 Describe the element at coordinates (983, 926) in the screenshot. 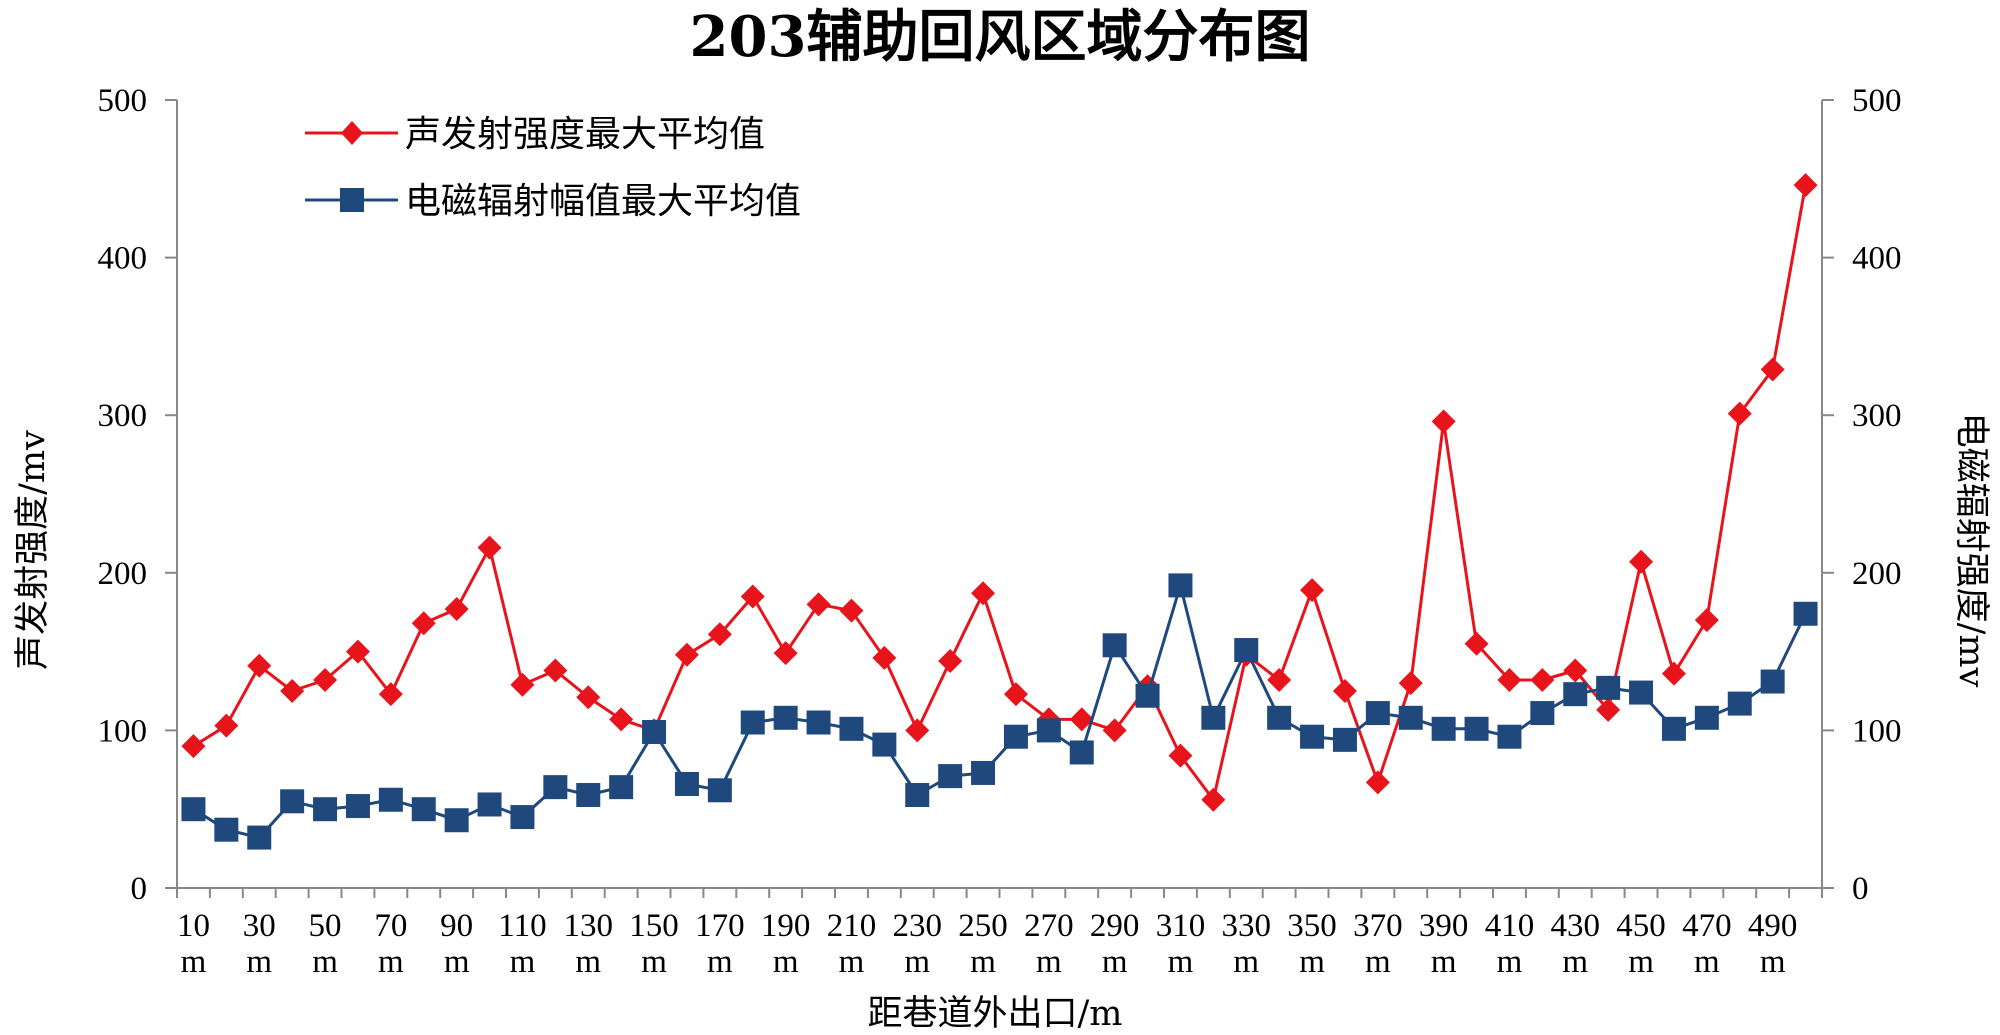

I see `x-tick-label: 250` at that location.